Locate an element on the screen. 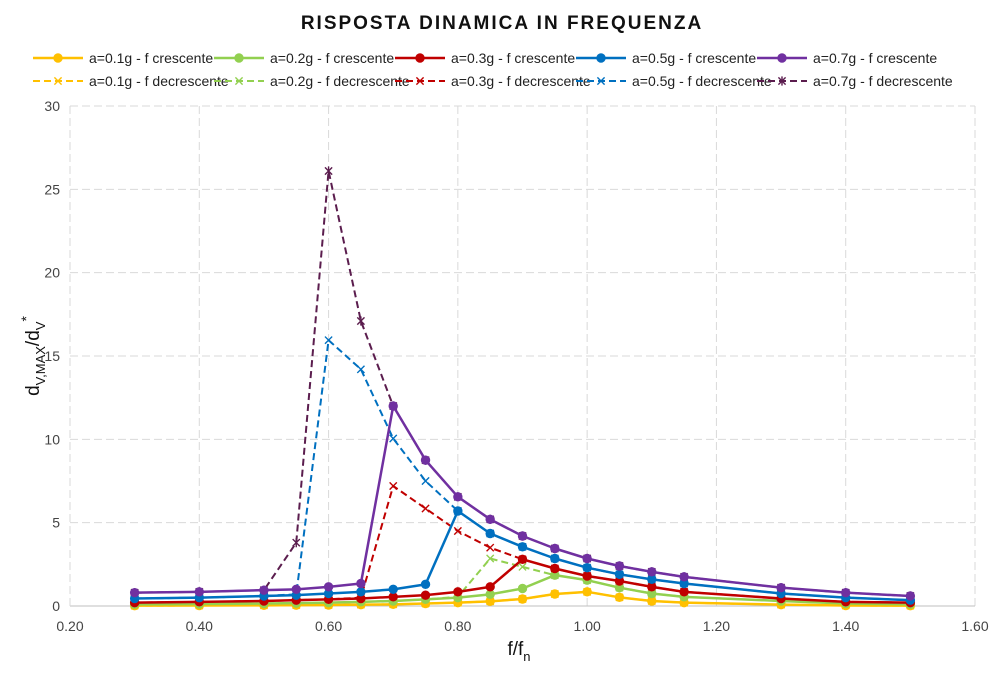  legend-item: a=0.5g - f crescente is located at coordinates (666, 58).